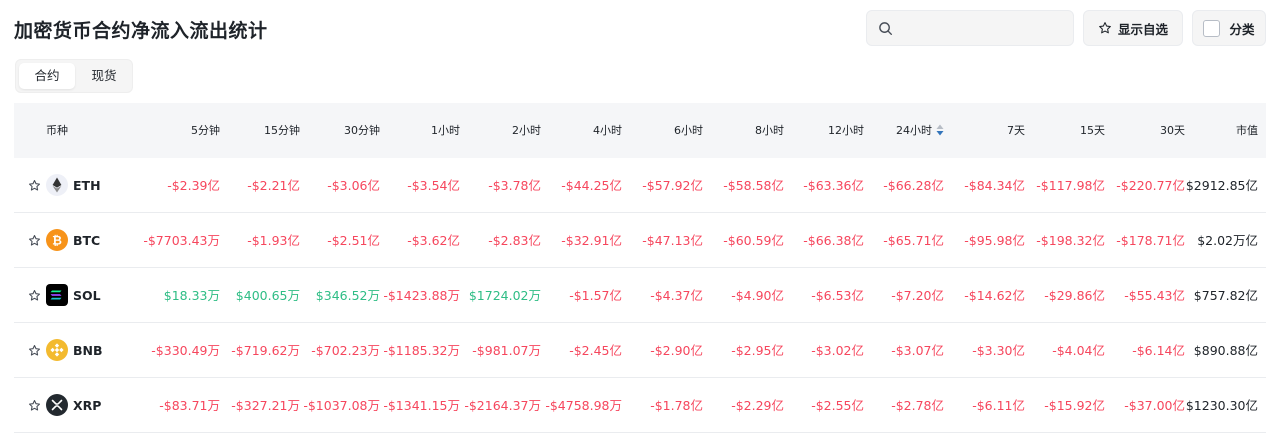 Image resolution: width=1280 pixels, height=433 pixels. I want to click on coin-symbol: BNB, so click(88, 350).